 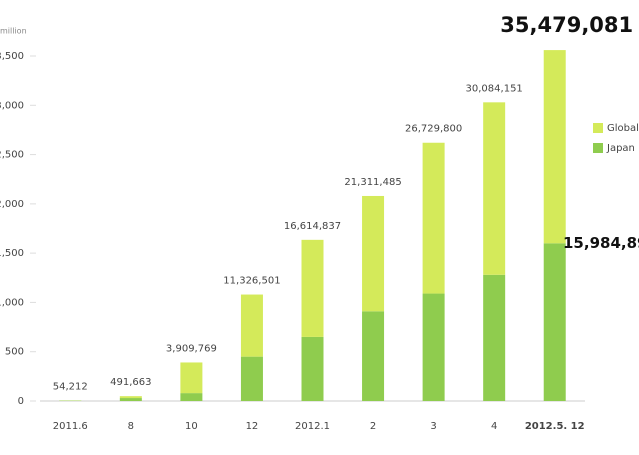 I want to click on y-tick-label: 2,500, so click(x=12, y=155).